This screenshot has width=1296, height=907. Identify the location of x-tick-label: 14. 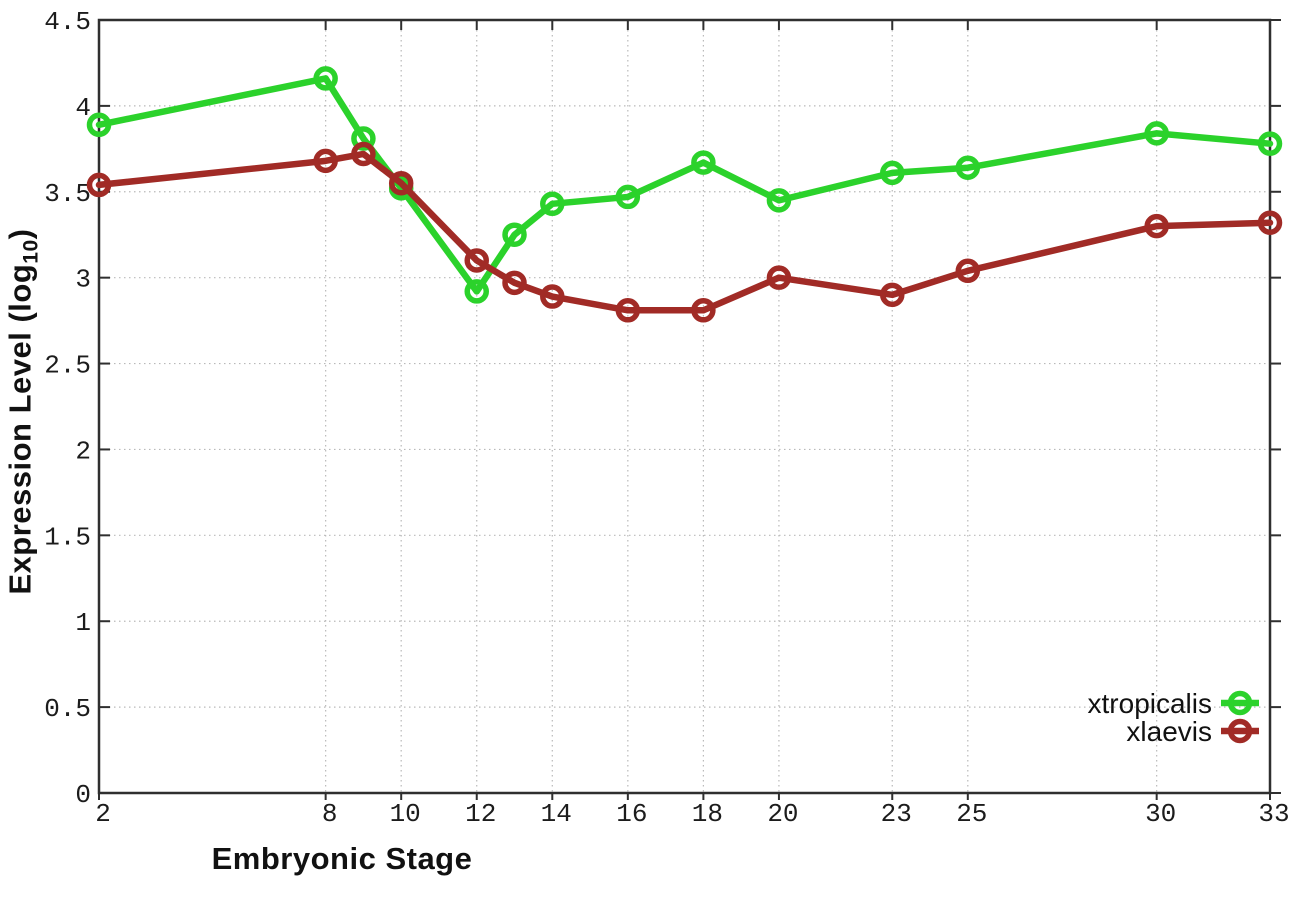
(556, 814).